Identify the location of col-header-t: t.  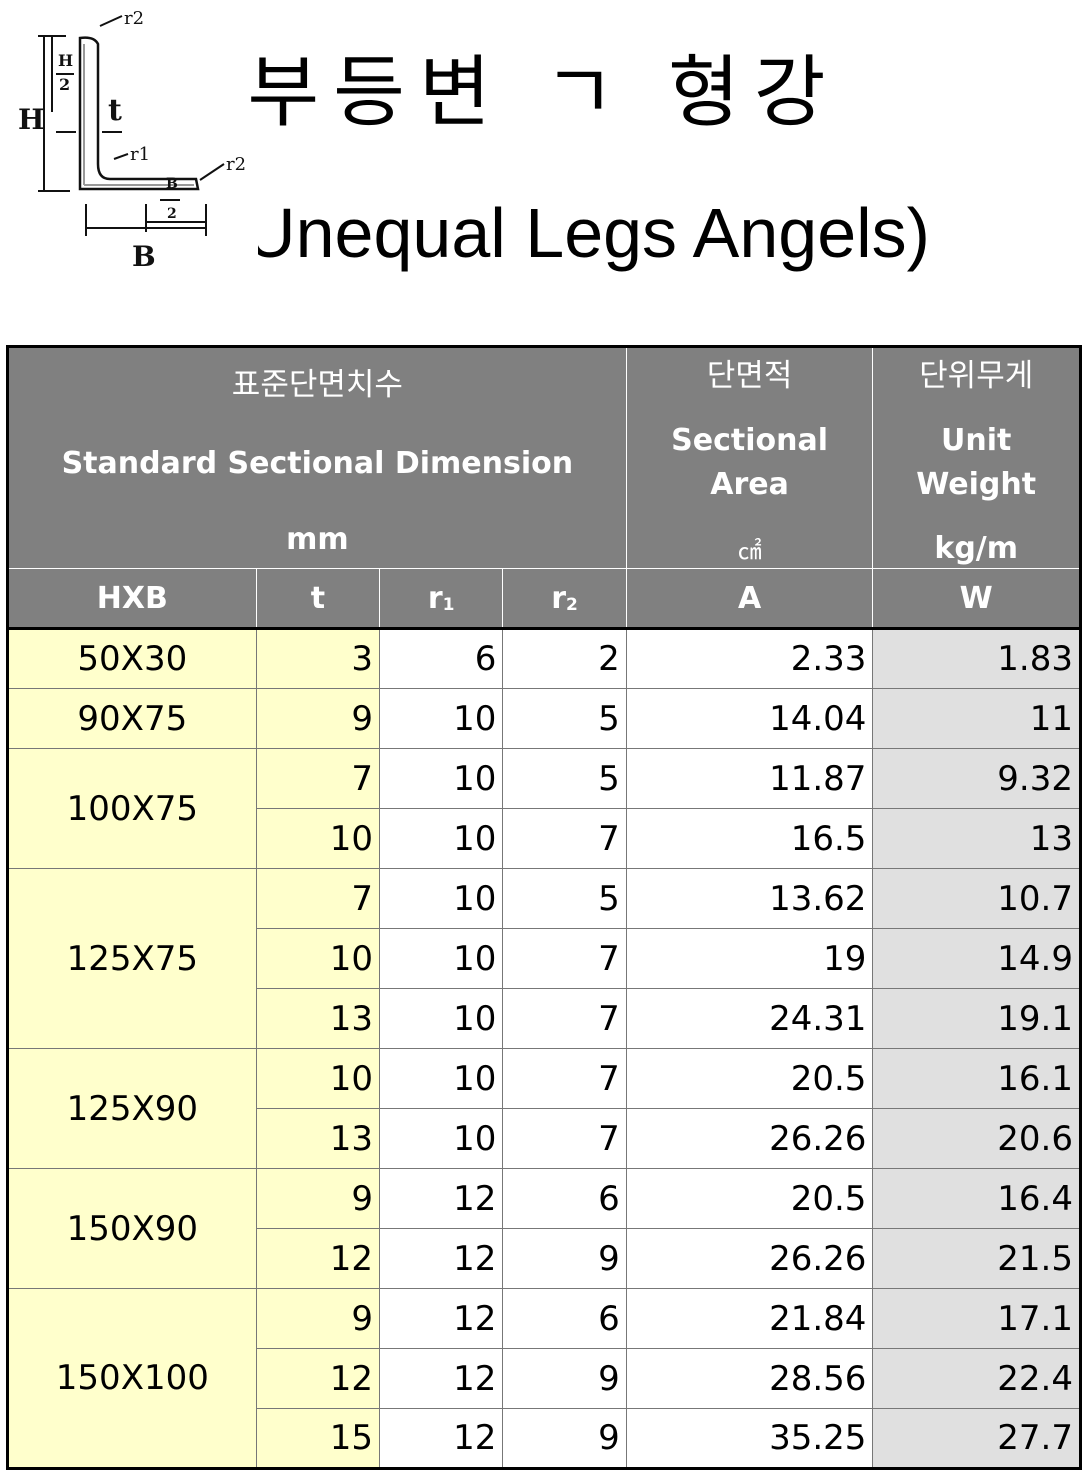
(318, 599).